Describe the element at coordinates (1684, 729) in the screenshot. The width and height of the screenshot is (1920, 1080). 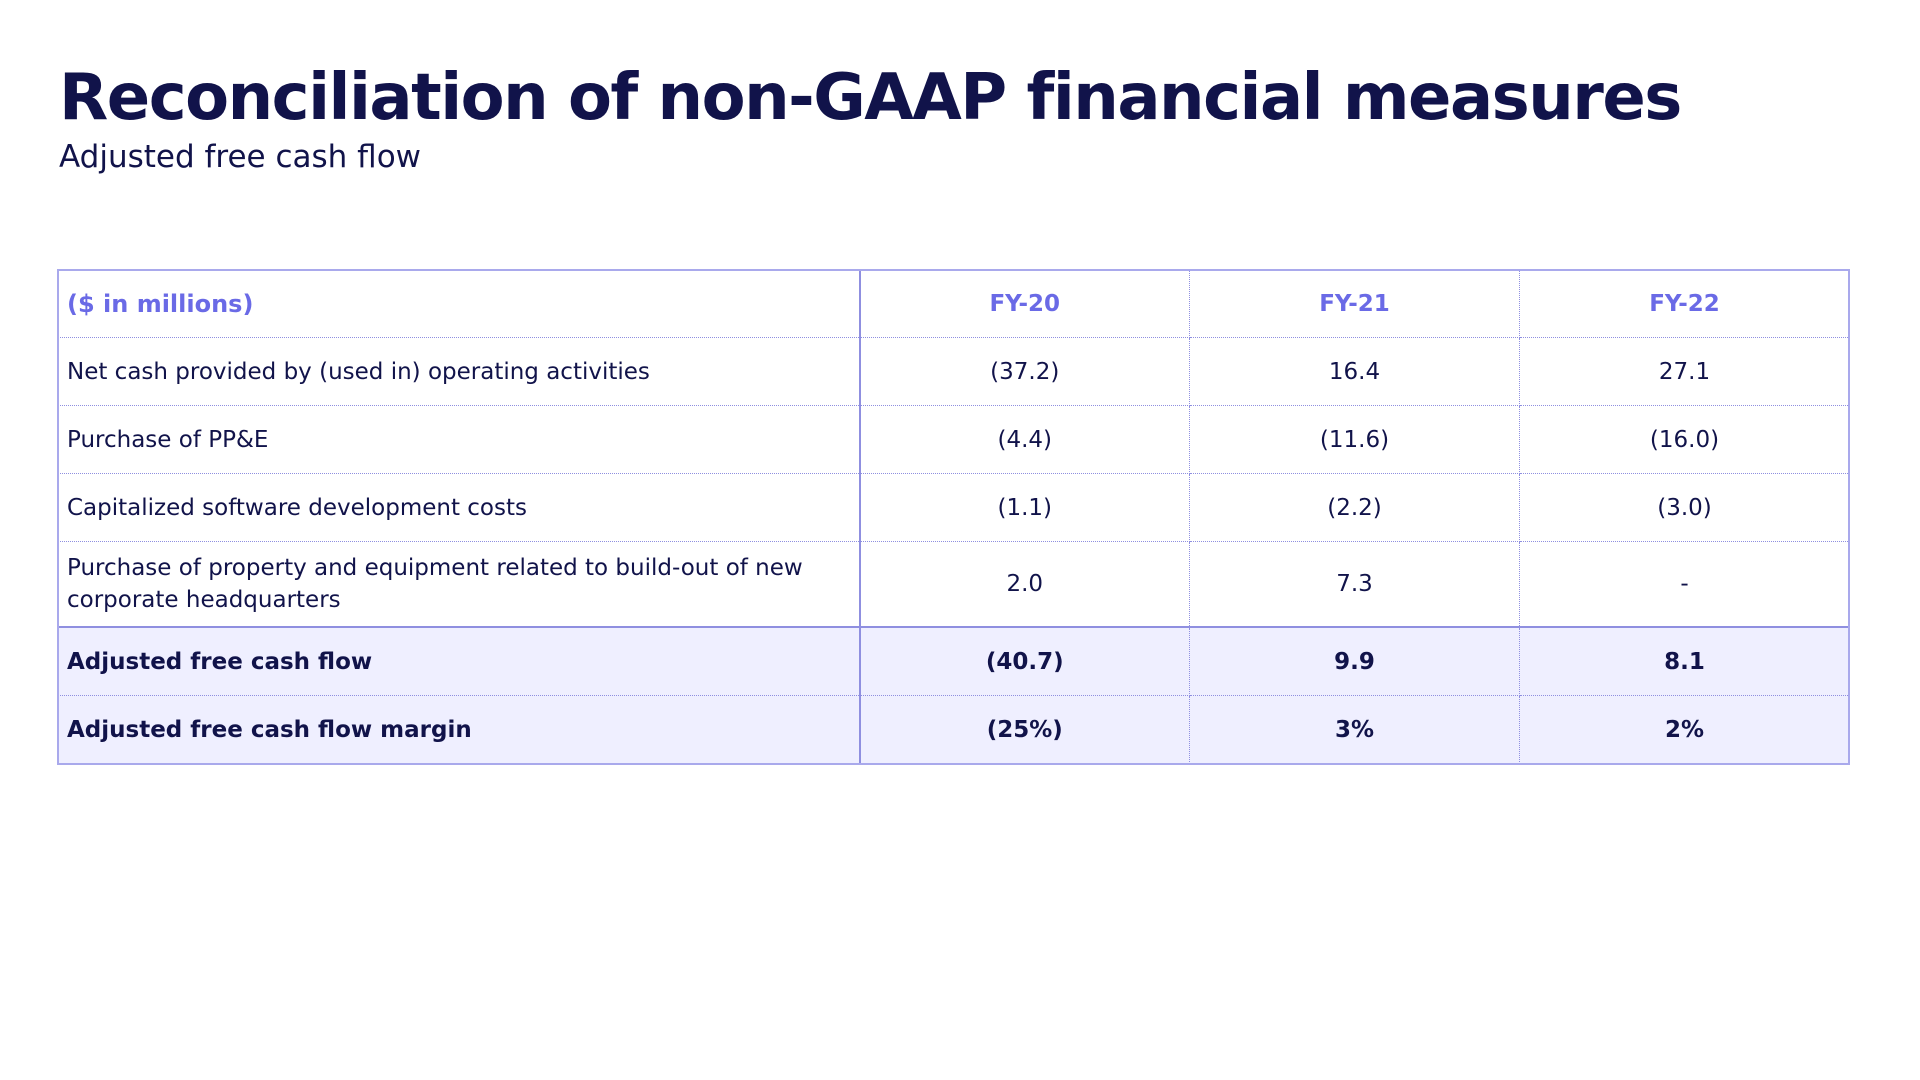
I see `cell-value: 2%` at that location.